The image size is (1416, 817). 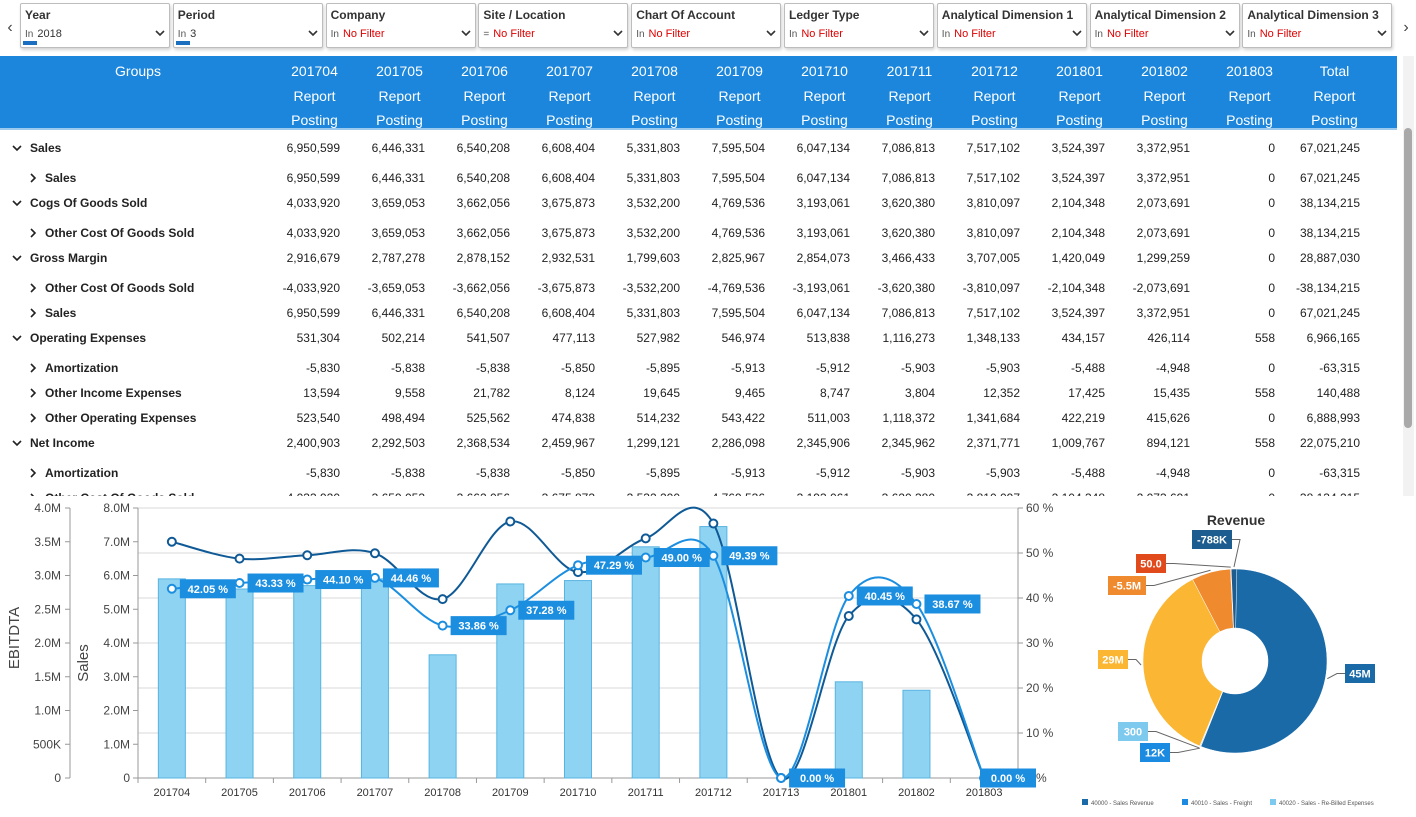 What do you see at coordinates (994, 71) in the screenshot?
I see `column-header: 201712` at bounding box center [994, 71].